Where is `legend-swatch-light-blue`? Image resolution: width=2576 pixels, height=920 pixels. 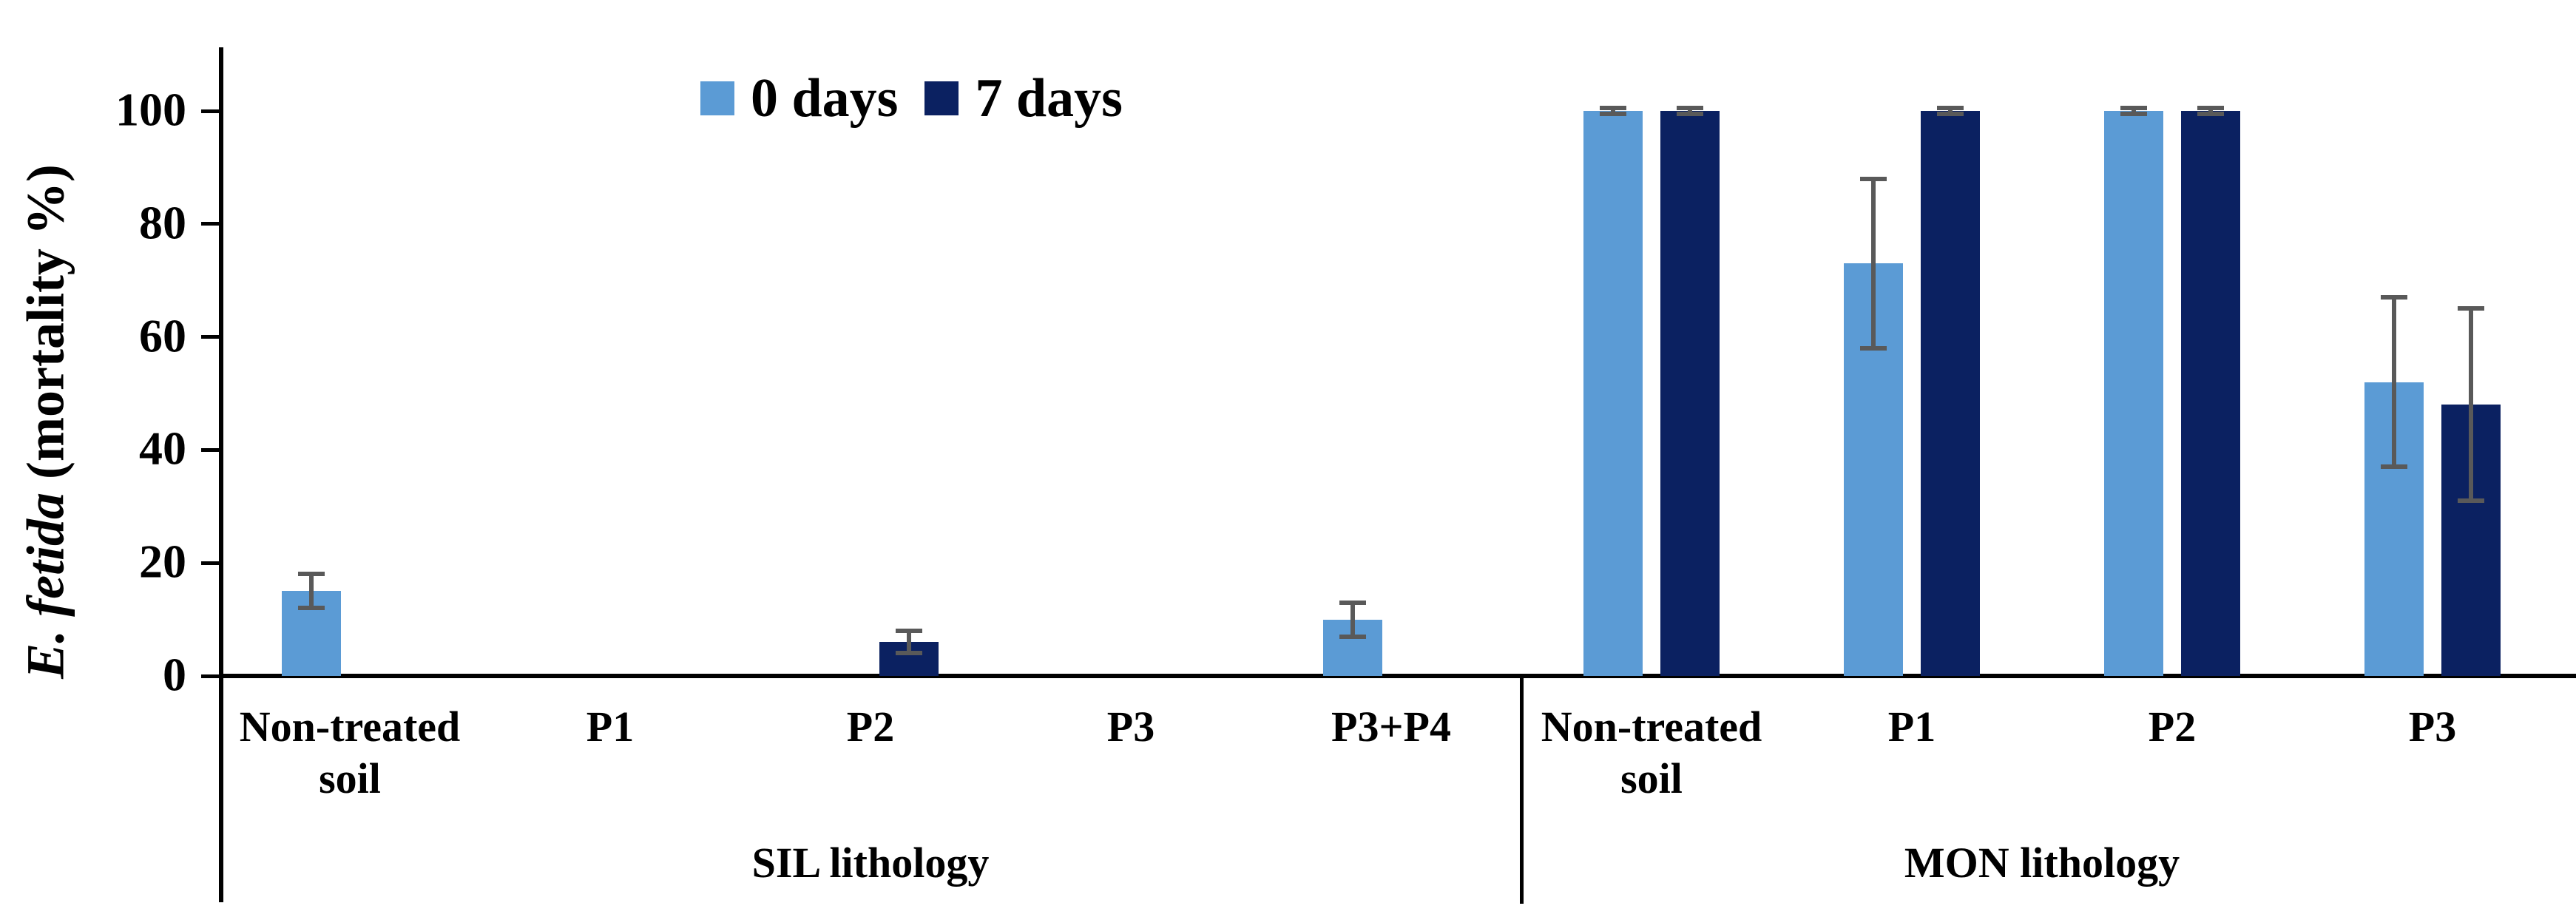
legend-swatch-light-blue is located at coordinates (717, 98).